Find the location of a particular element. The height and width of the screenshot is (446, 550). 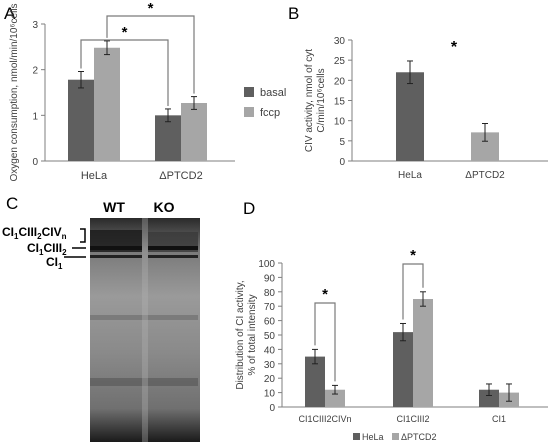

chart-b-y-tick-label: 25 is located at coordinates (340, 61).